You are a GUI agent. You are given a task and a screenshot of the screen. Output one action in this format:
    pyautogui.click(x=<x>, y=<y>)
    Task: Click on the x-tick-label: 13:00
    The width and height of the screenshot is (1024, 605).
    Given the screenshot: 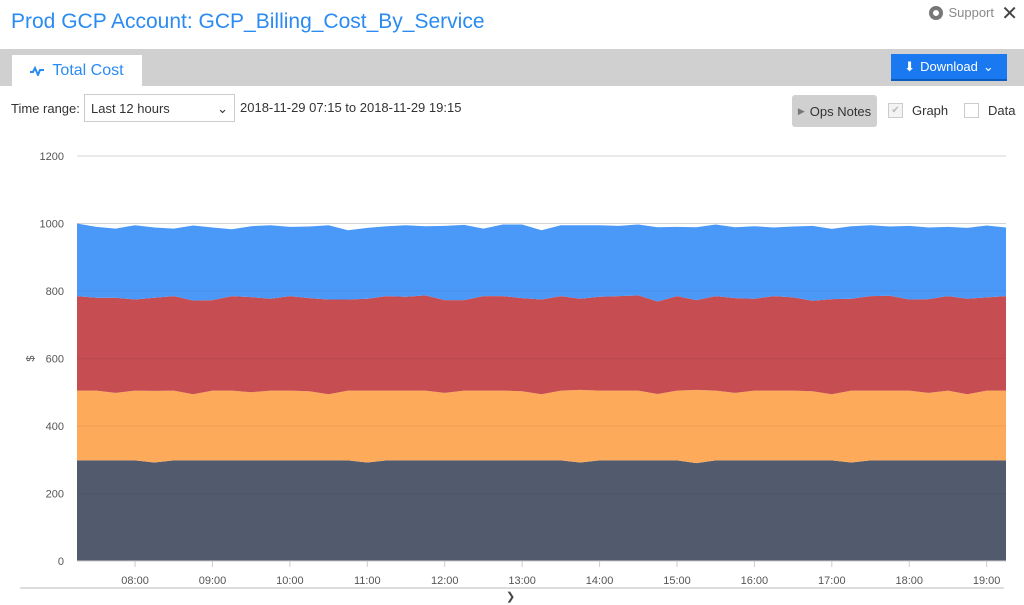 What is the action you would take?
    pyautogui.click(x=522, y=581)
    